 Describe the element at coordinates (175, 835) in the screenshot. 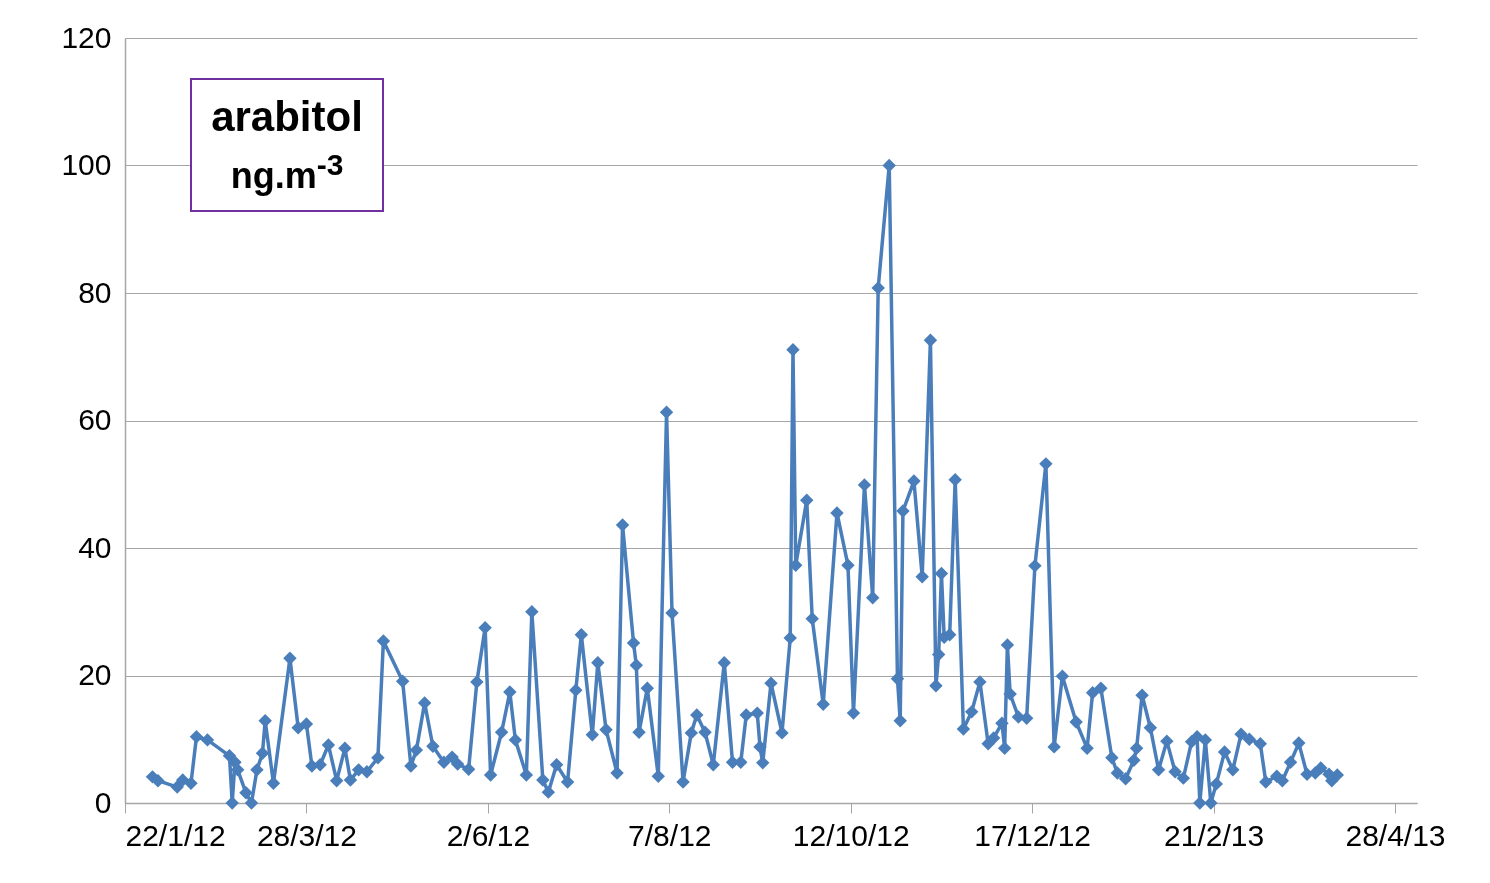

I see `x-tick-label: 22/1/12` at that location.